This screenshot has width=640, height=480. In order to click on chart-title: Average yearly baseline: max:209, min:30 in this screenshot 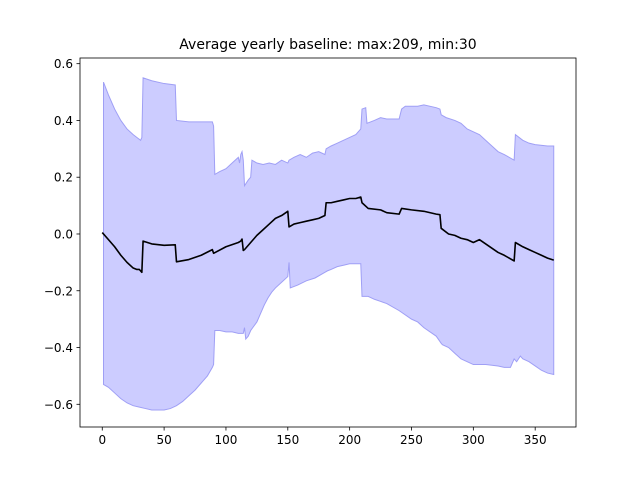, I will do `click(327, 45)`.